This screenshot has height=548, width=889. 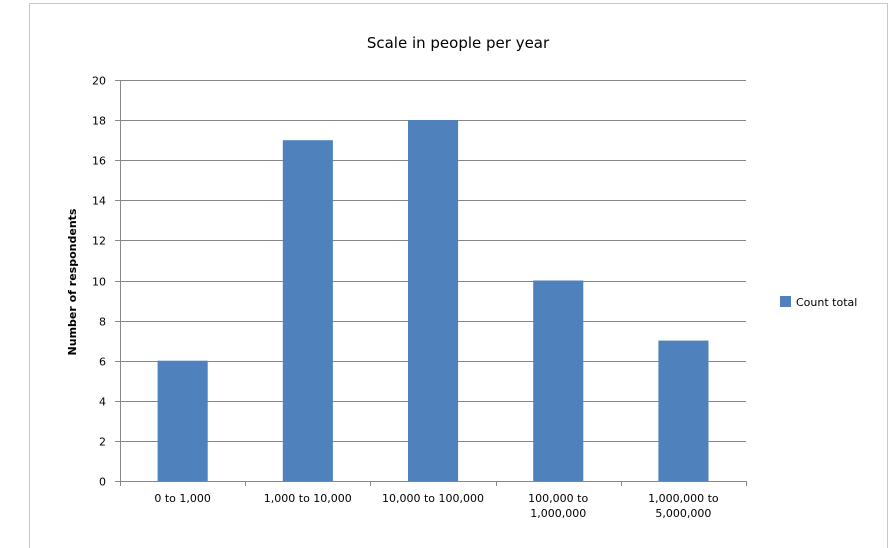 What do you see at coordinates (182, 498) in the screenshot?
I see `x-tick-label: 0 to 1,000` at bounding box center [182, 498].